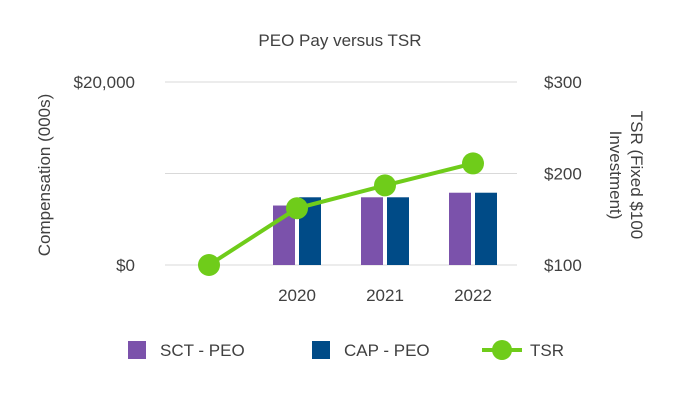 The height and width of the screenshot is (400, 680). Describe the element at coordinates (297, 295) in the screenshot. I see `x-tick-label: 2020` at that location.